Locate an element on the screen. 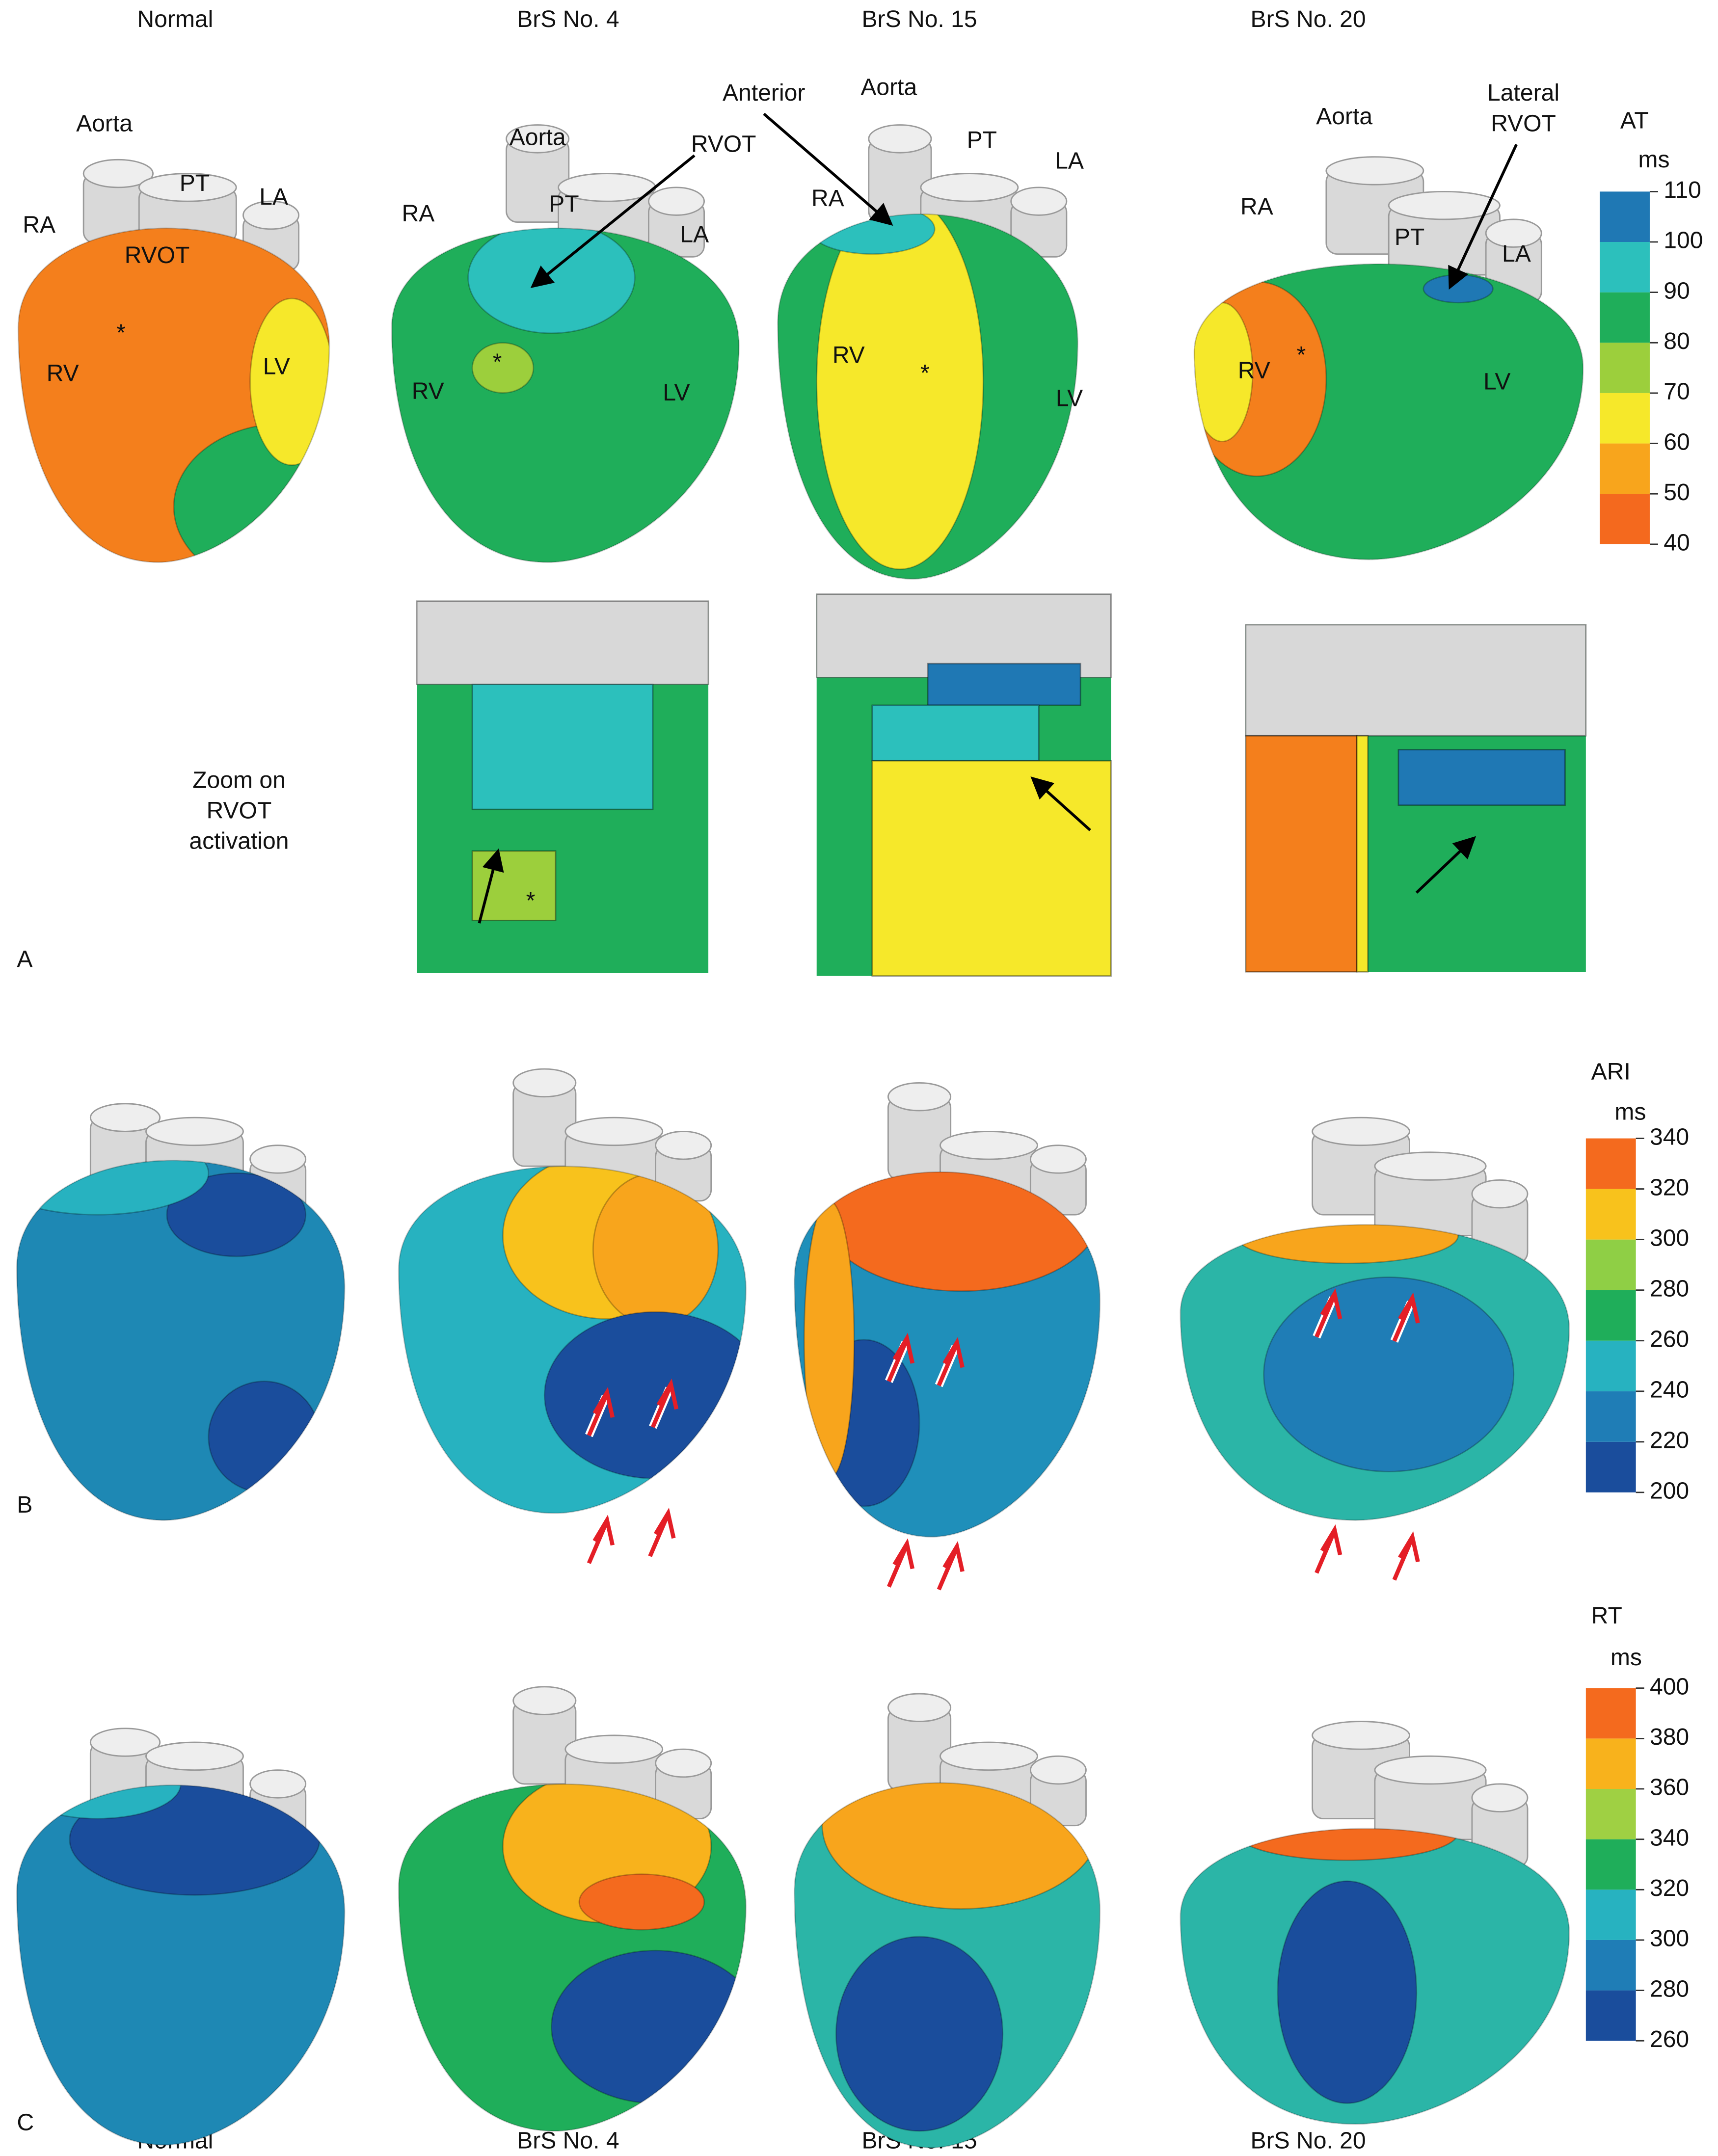 This screenshot has width=1718, height=2156. panel-label: C is located at coordinates (26, 2122).